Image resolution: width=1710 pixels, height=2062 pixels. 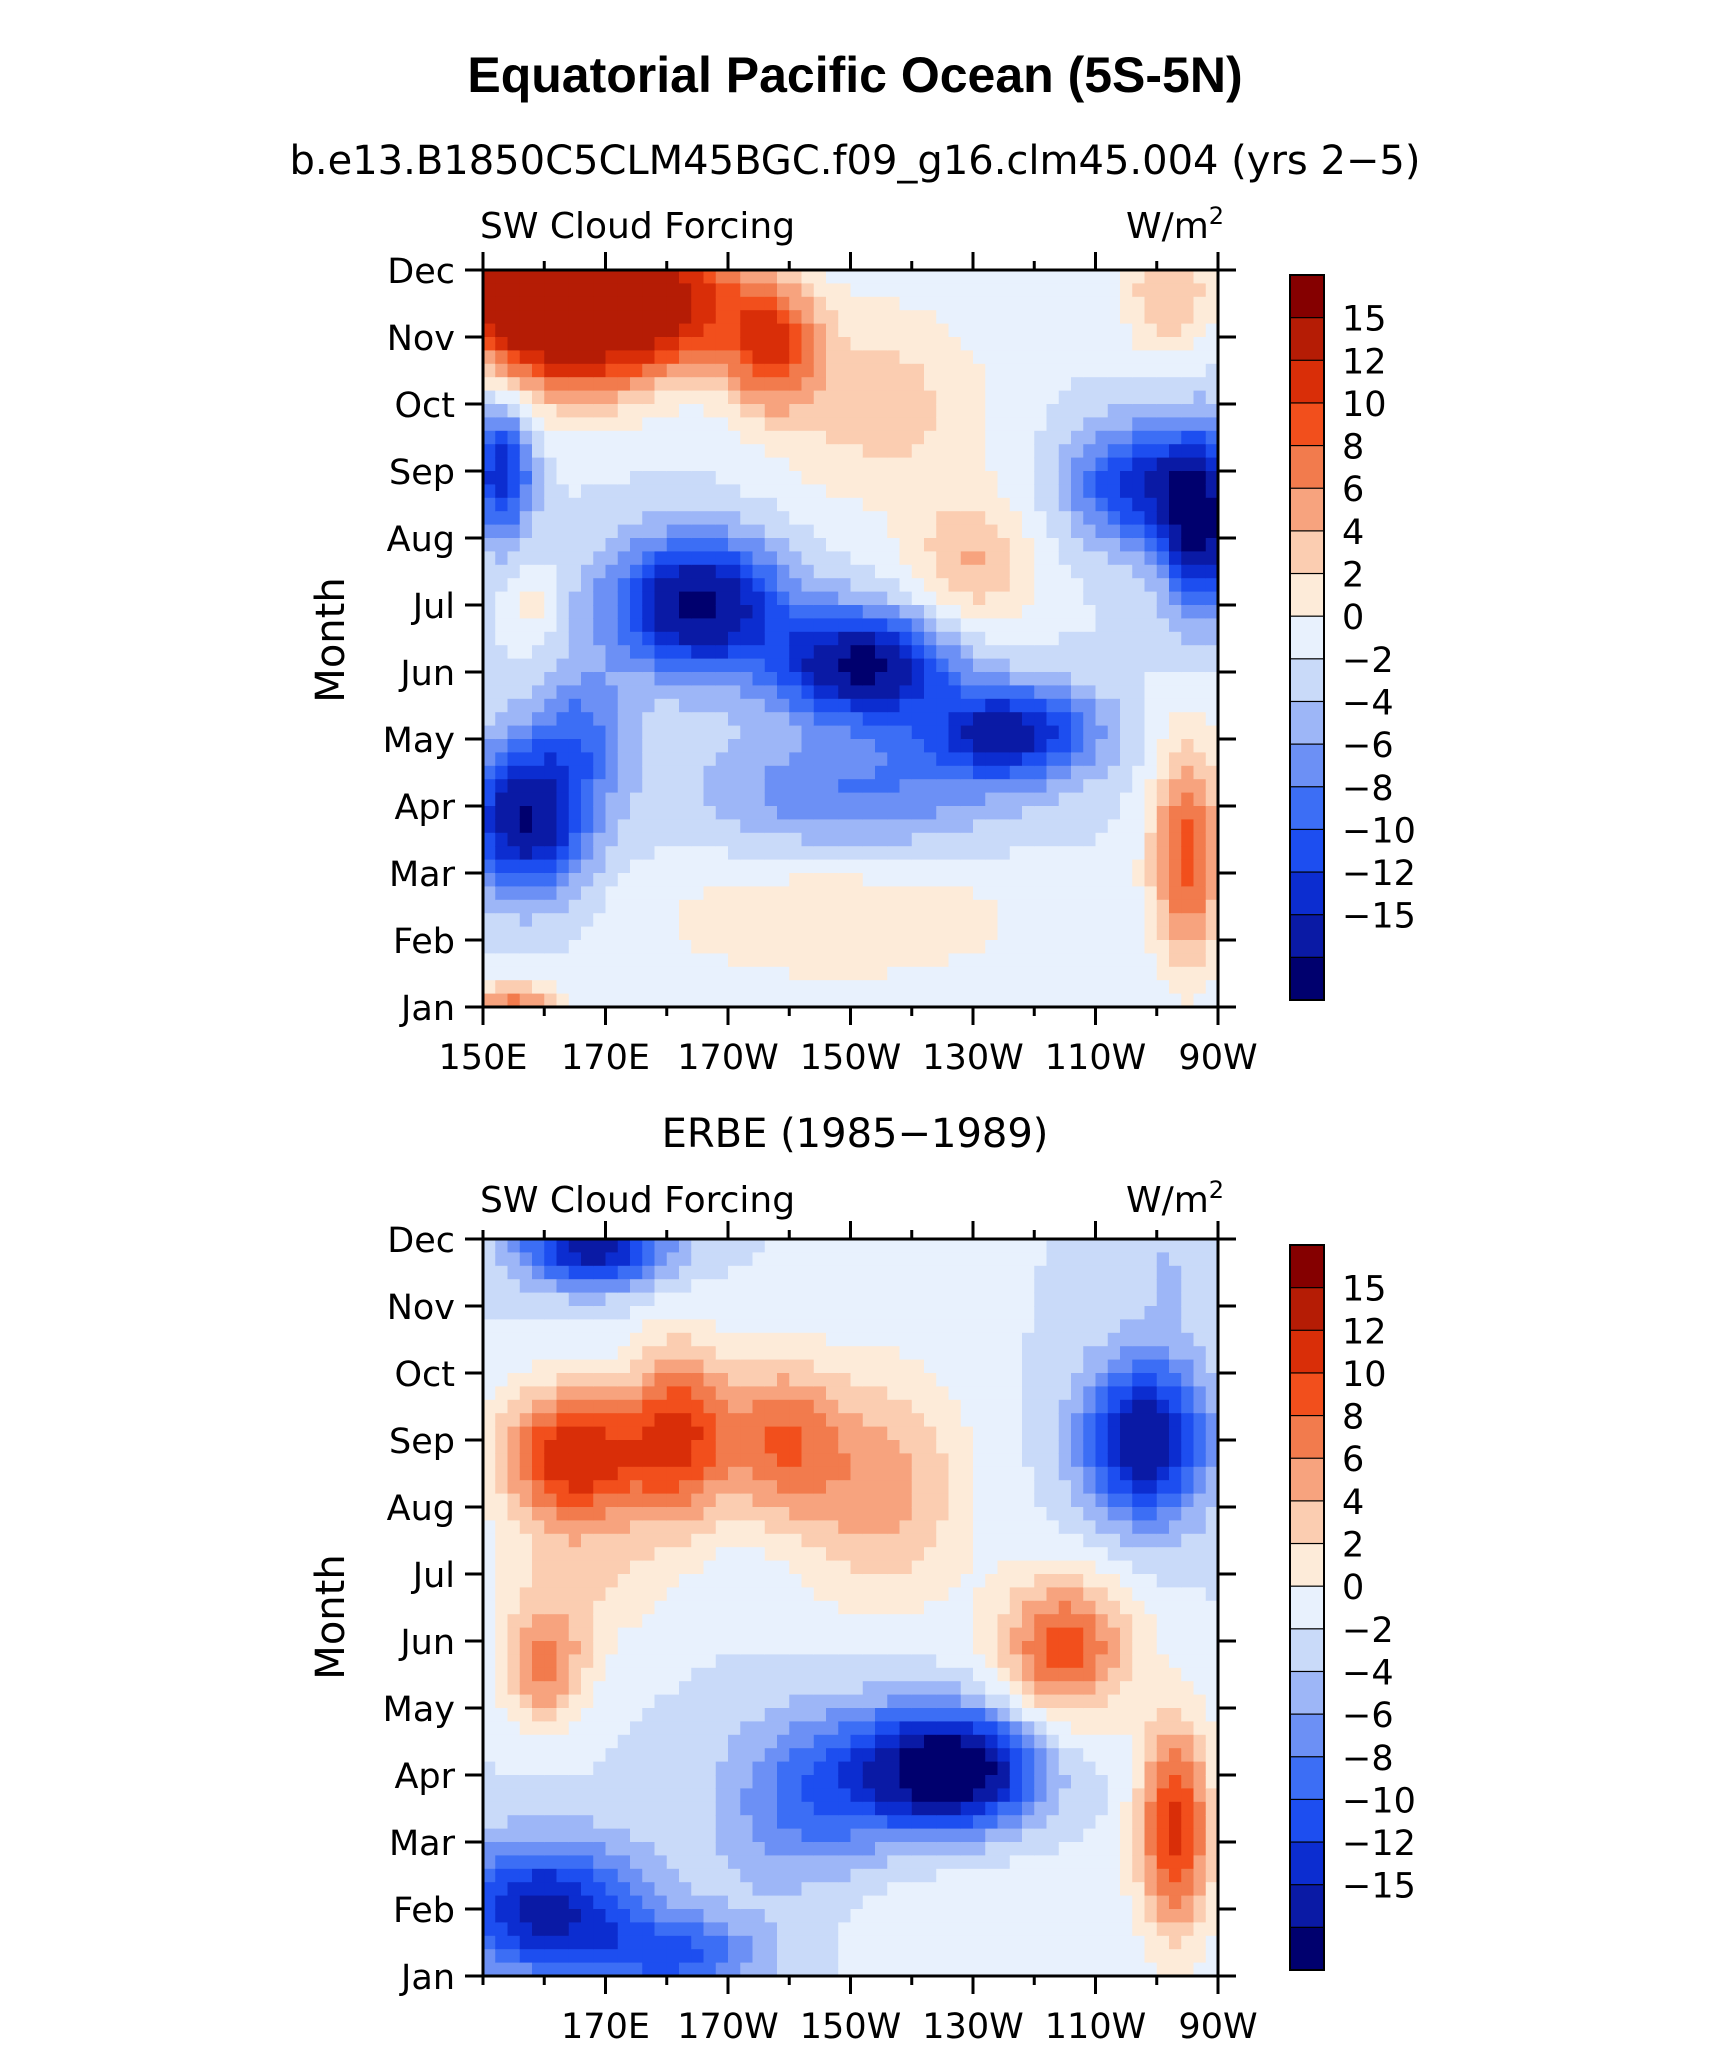 What do you see at coordinates (1307, 381) in the screenshot?
I see `colorbar-box` at bounding box center [1307, 381].